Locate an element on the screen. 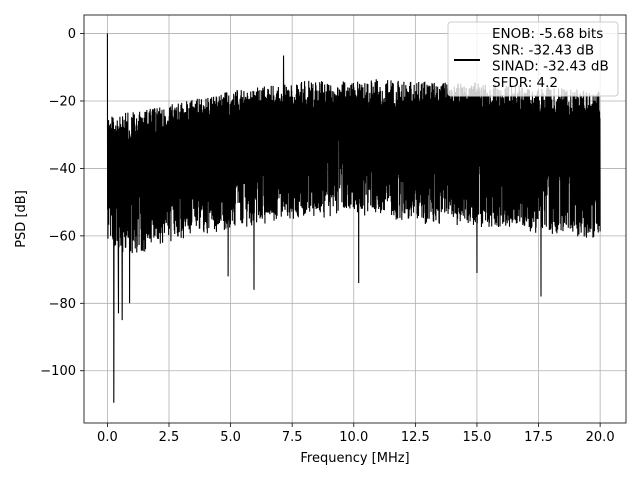  y-tick-label: −100 is located at coordinates (58, 371).